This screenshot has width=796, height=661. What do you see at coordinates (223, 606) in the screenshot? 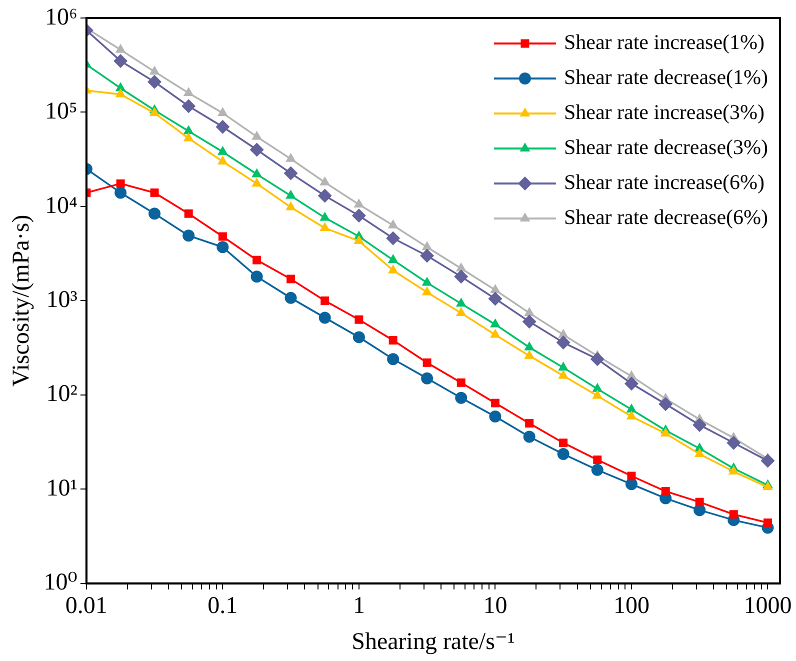
I see `x-tick-label: 0.1` at bounding box center [223, 606].